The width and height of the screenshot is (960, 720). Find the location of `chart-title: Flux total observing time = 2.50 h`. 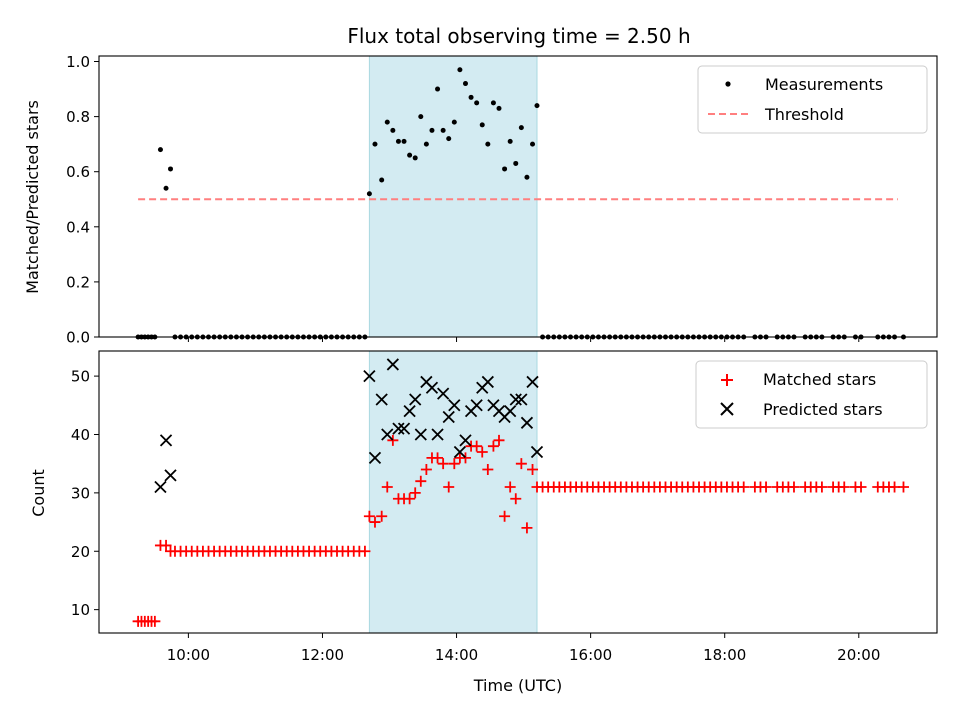

chart-title: Flux total observing time = 2.50 h is located at coordinates (518, 36).